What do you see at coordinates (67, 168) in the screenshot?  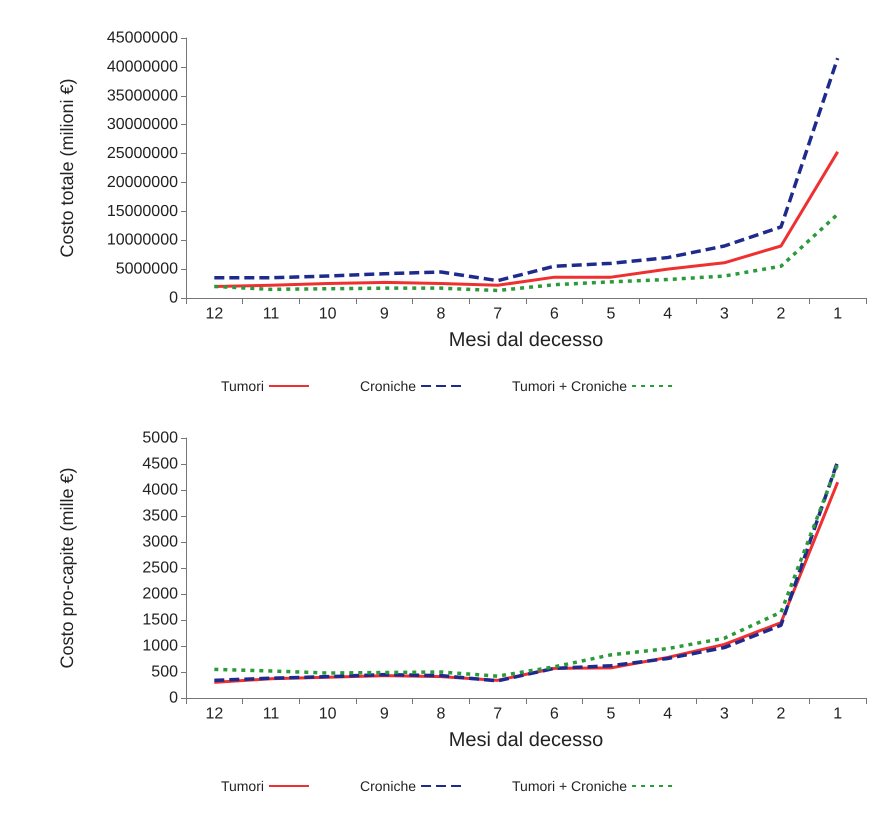 I see `y-axis-title: Costo totale (milioni €)` at bounding box center [67, 168].